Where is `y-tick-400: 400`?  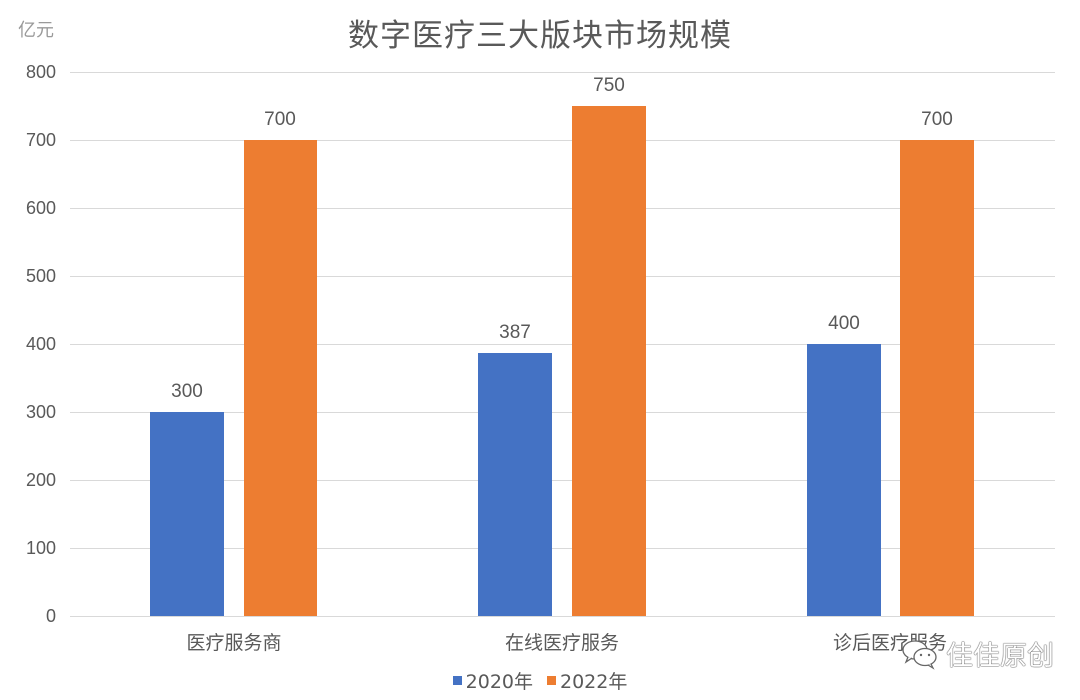 y-tick-400: 400 is located at coordinates (40, 344).